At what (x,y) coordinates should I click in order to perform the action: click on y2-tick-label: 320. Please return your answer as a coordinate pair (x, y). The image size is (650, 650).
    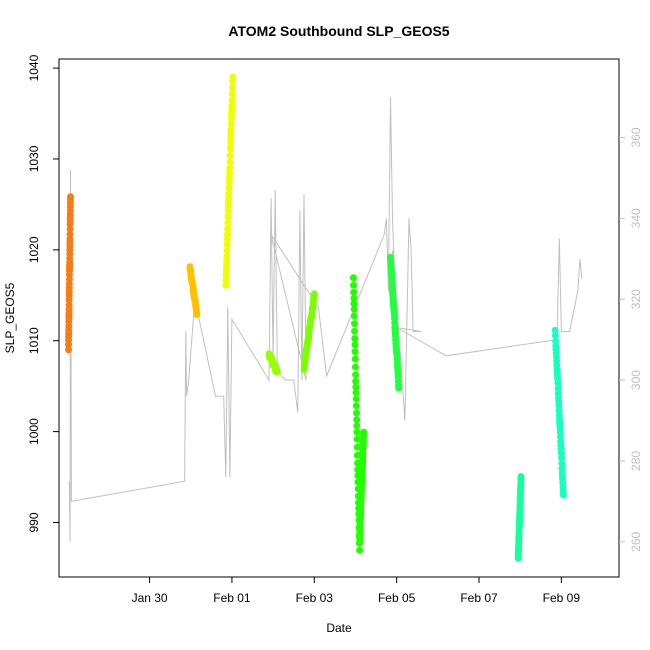
    Looking at the image, I should click on (636, 299).